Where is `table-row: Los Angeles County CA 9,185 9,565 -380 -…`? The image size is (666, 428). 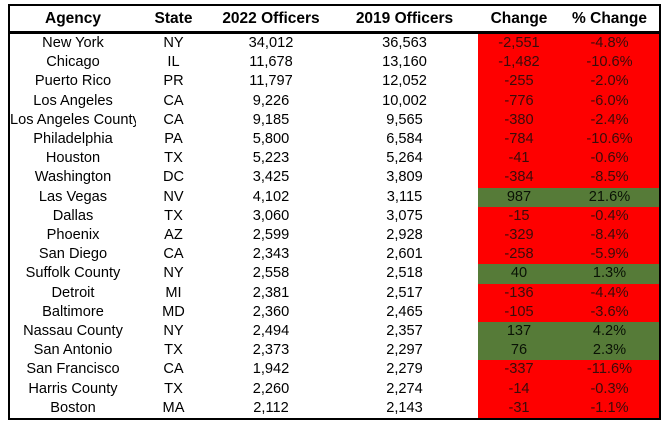
table-row: Los Angeles County CA 9,185 9,565 -380 -… is located at coordinates (334, 120).